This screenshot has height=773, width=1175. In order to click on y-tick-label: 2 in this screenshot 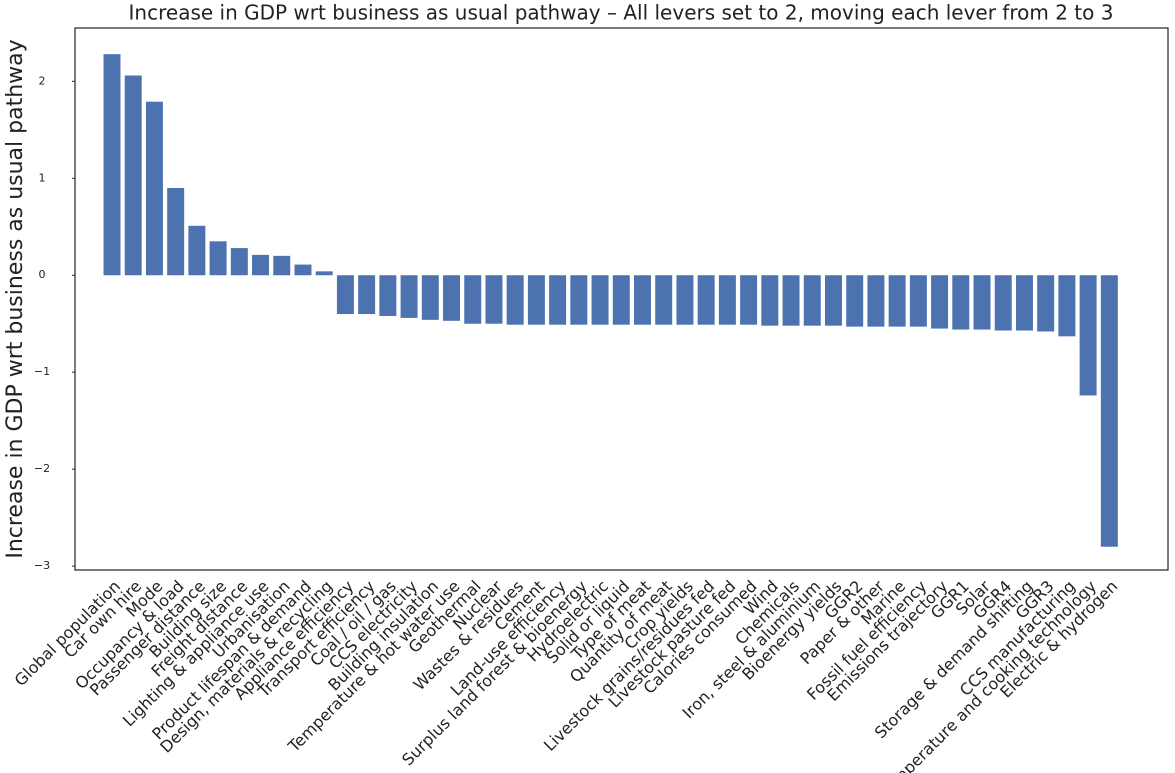, I will do `click(42, 80)`.